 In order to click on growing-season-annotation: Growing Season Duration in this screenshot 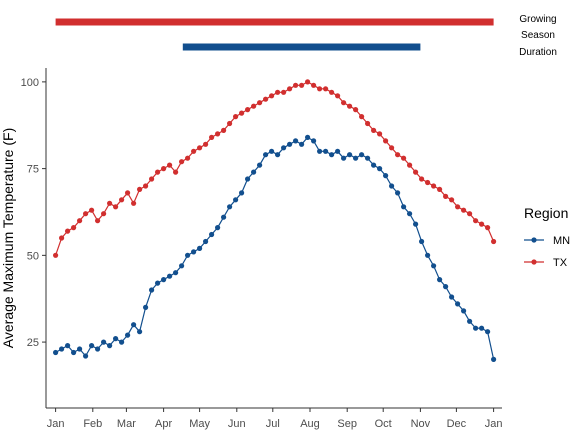, I will do `click(538, 36)`.